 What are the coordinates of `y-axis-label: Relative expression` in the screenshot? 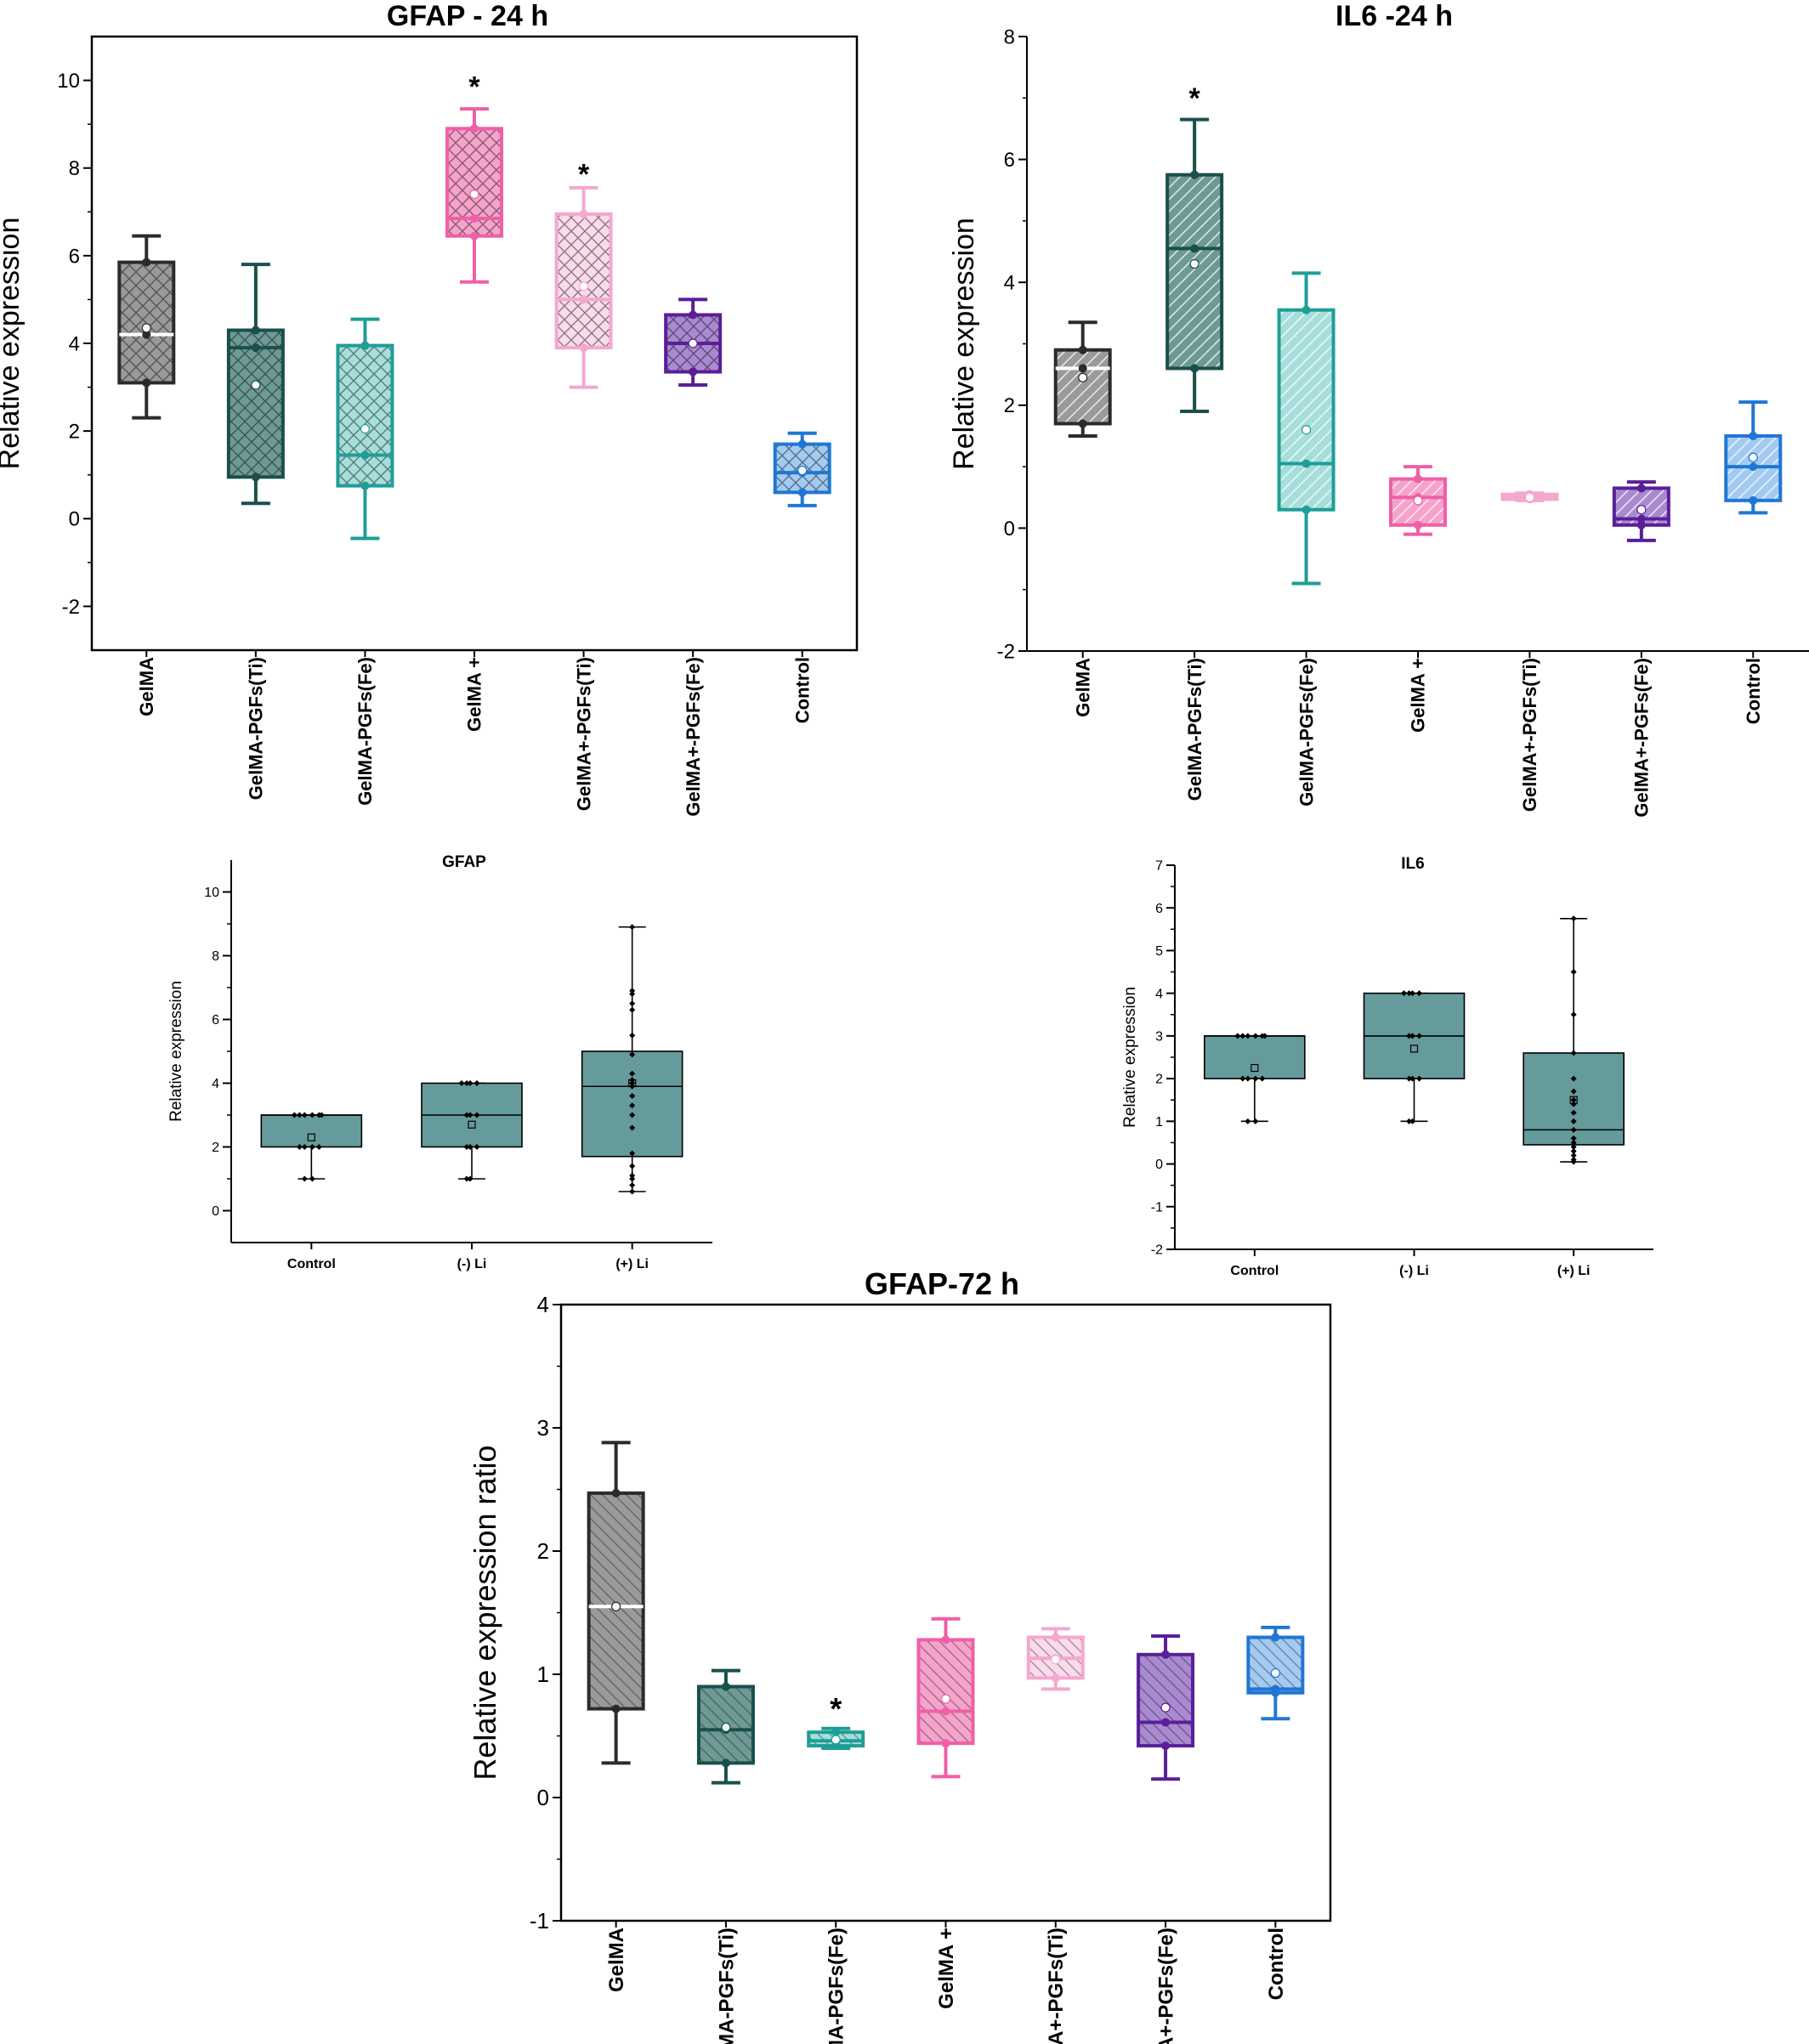 It's located at (13, 344).